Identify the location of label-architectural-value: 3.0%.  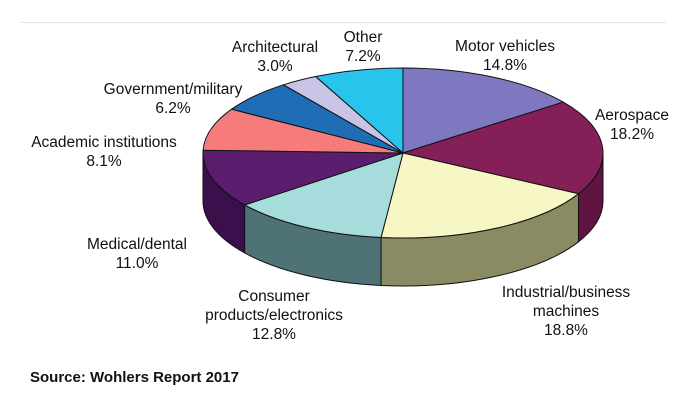
(275, 66).